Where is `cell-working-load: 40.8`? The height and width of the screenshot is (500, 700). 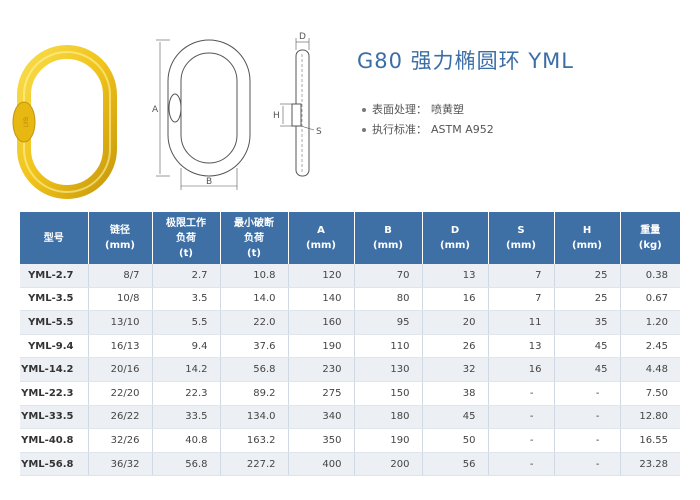
cell-working-load: 40.8 is located at coordinates (186, 440).